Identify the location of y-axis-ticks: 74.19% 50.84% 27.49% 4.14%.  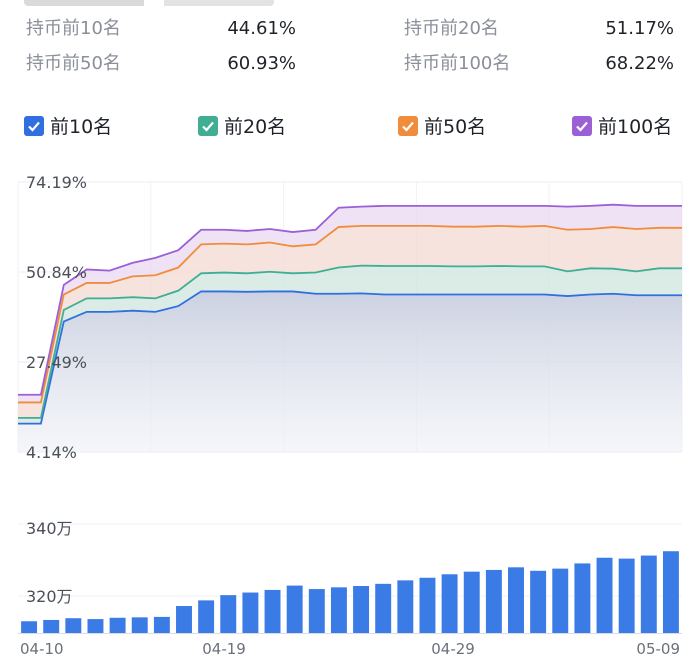
(56, 317).